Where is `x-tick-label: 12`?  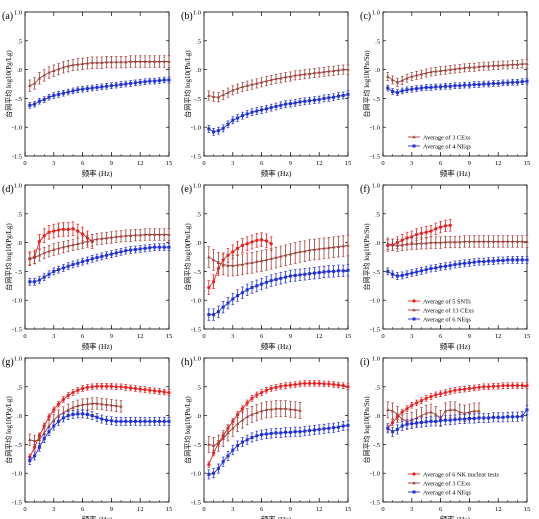 x-tick-label: 12 is located at coordinates (498, 509).